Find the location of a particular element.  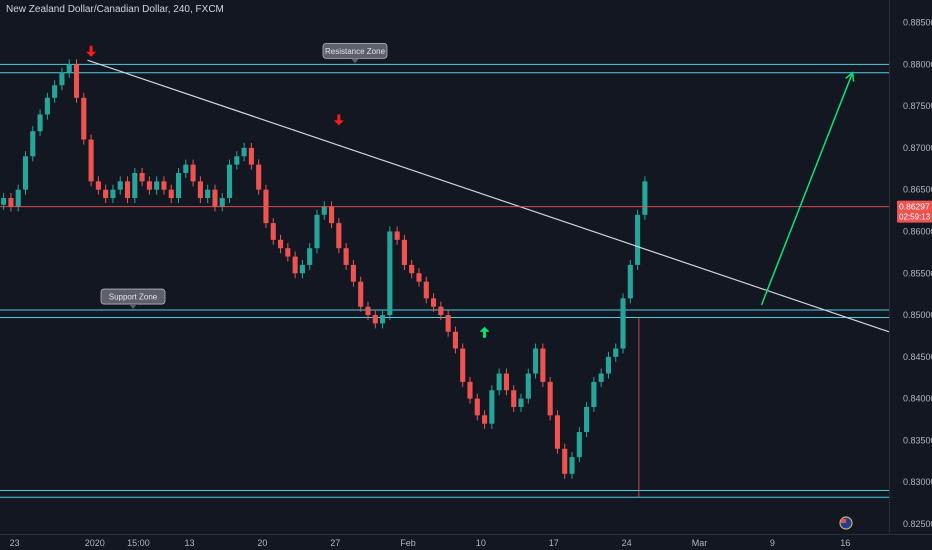

flag-icon is located at coordinates (846, 523).